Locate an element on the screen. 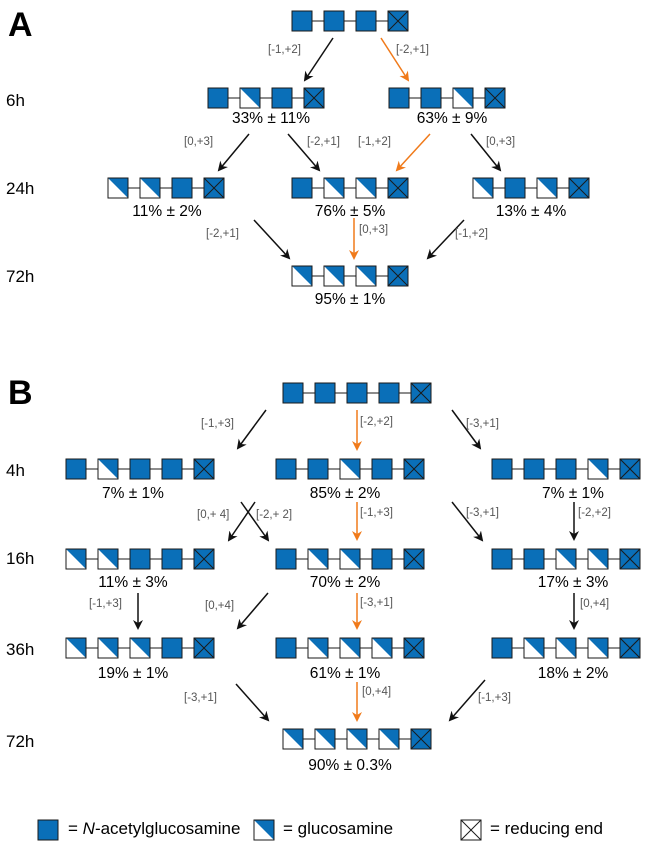  time-label-16h: 16h is located at coordinates (20, 558).